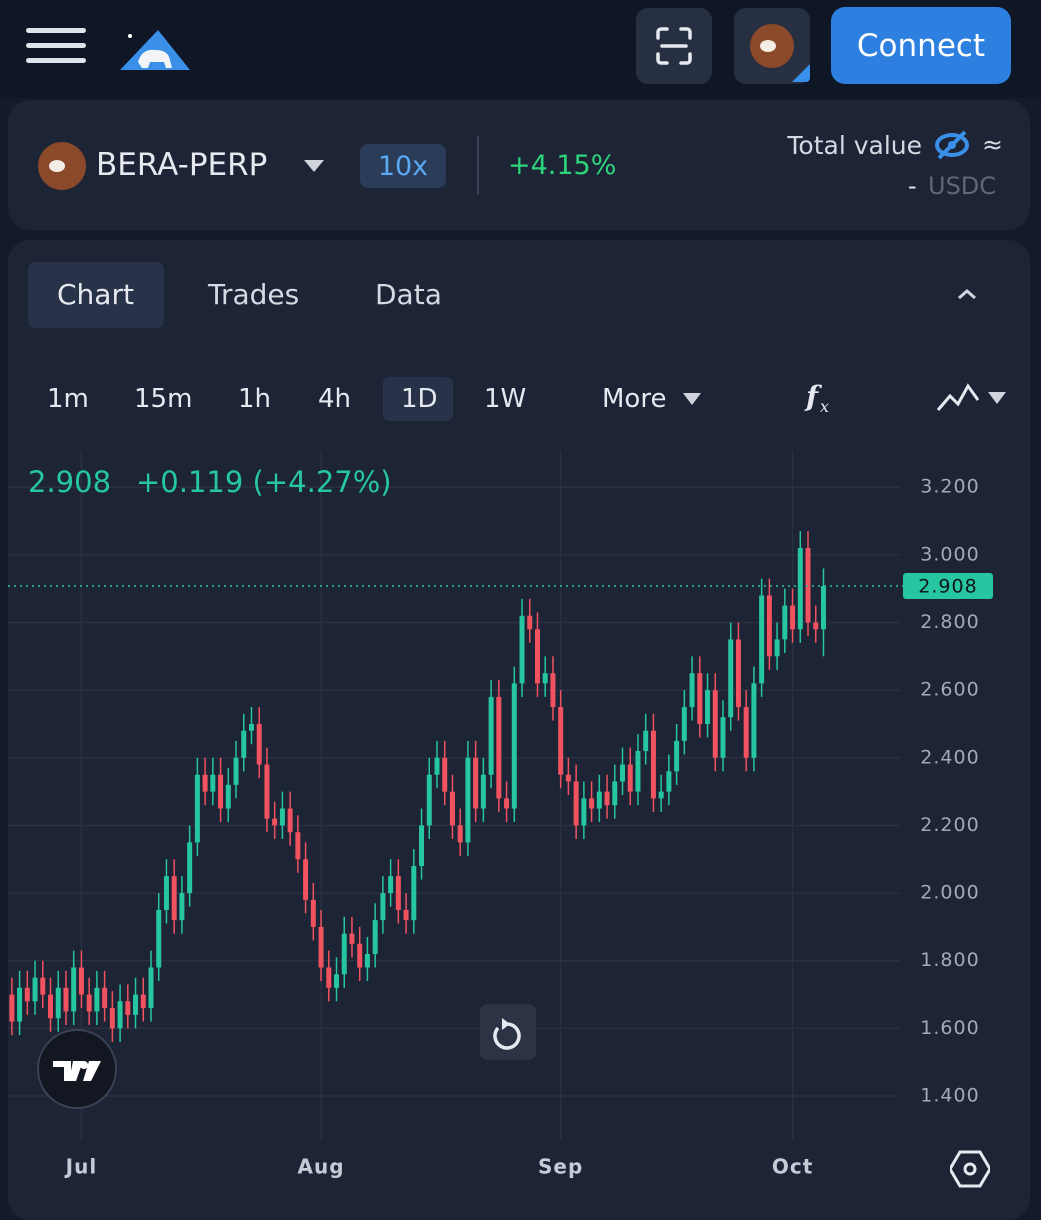 The height and width of the screenshot is (1220, 1041). What do you see at coordinates (505, 399) in the screenshot?
I see `interval: 1W` at bounding box center [505, 399].